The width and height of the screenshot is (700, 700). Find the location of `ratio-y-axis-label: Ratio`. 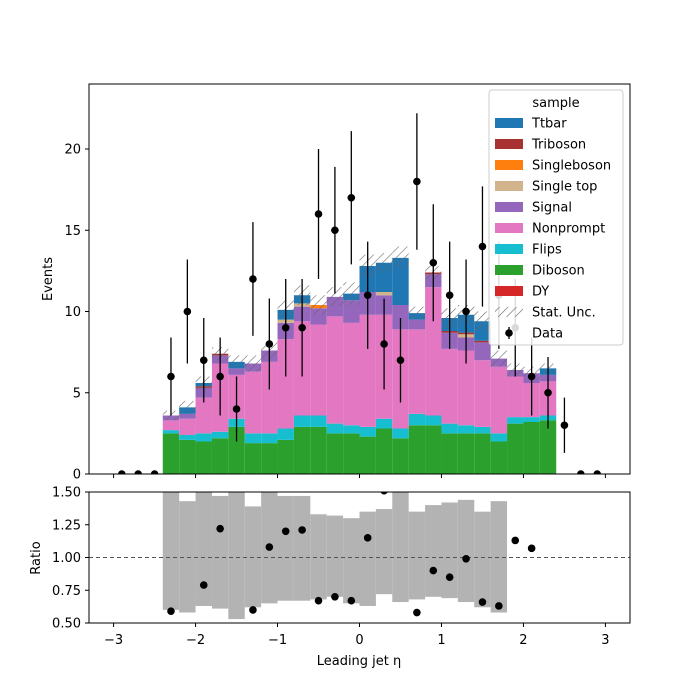

ratio-y-axis-label: Ratio is located at coordinates (36, 557).